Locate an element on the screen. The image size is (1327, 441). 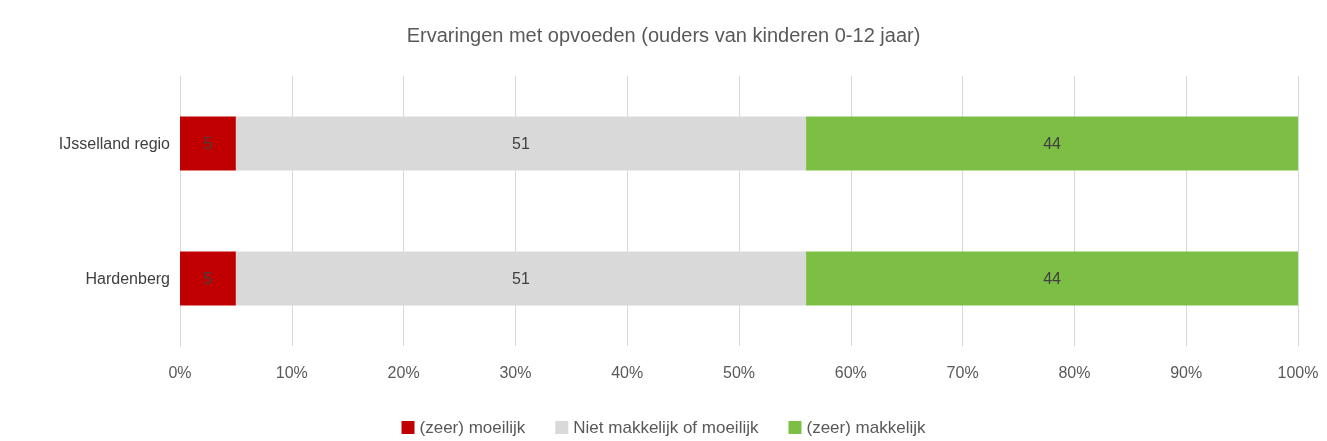
x-tick-label: 10% is located at coordinates (291, 372).